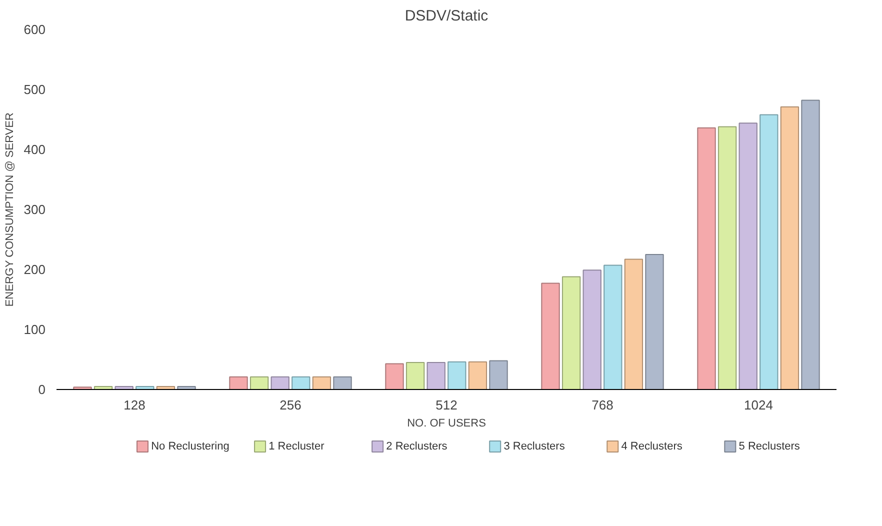 The height and width of the screenshot is (526, 882). What do you see at coordinates (35, 89) in the screenshot?
I see `y-tick-label: 500` at bounding box center [35, 89].